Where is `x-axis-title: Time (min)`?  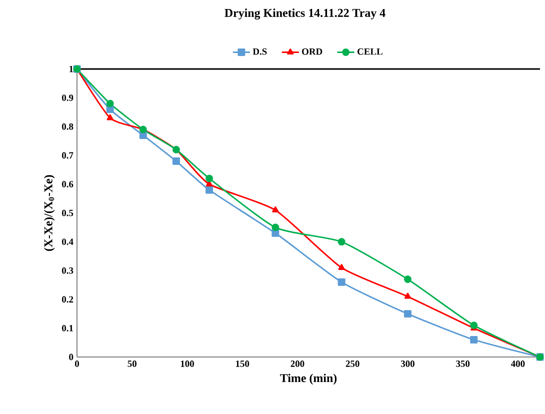
x-axis-title: Time (min) is located at coordinates (308, 379).